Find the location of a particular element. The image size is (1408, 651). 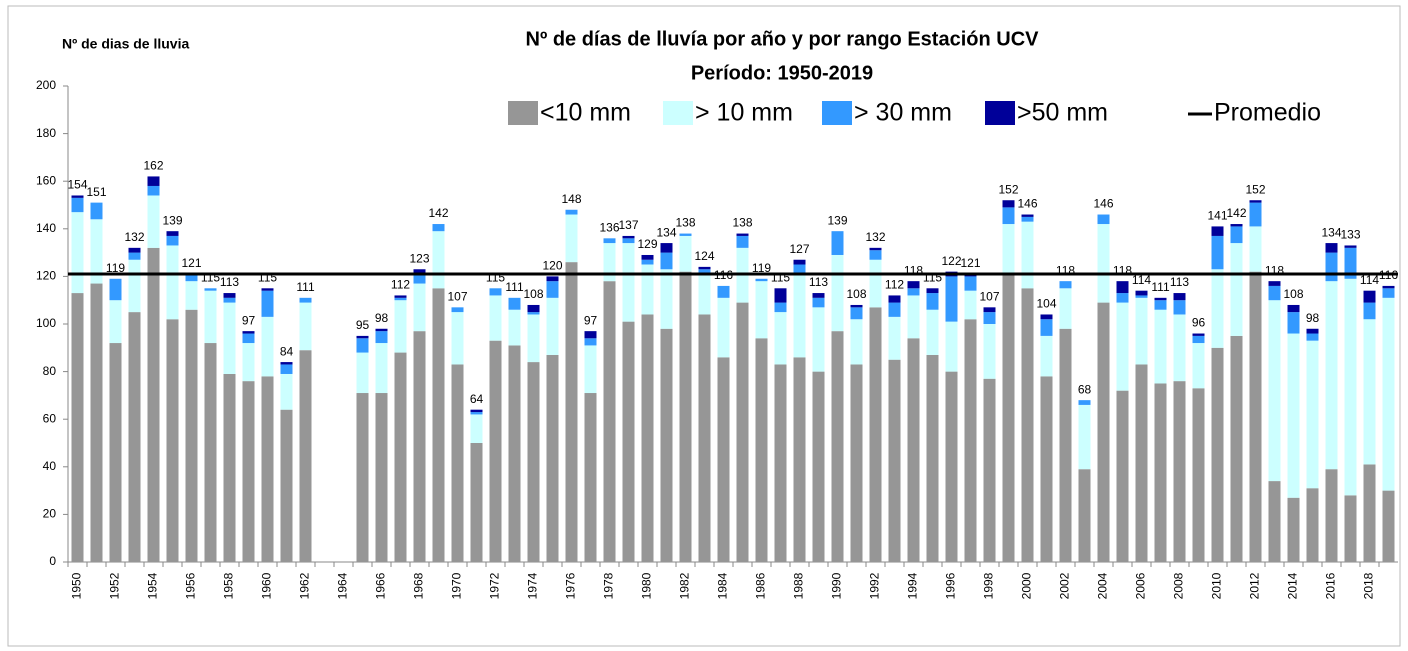

total-label: 114 is located at coordinates (1141, 280).